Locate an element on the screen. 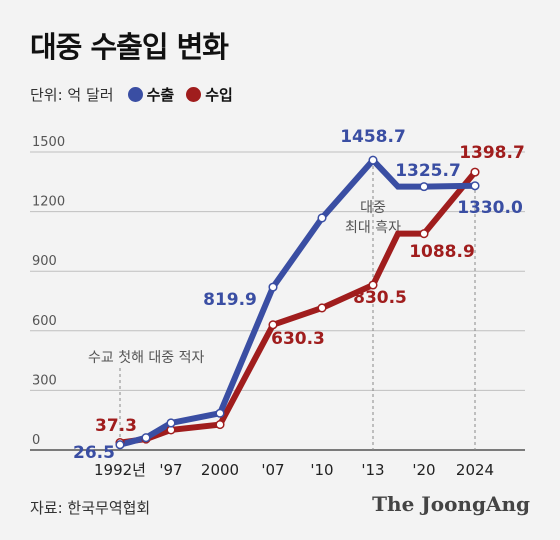 The height and width of the screenshot is (540, 560). legend-item-import: 수입 is located at coordinates (209, 94).